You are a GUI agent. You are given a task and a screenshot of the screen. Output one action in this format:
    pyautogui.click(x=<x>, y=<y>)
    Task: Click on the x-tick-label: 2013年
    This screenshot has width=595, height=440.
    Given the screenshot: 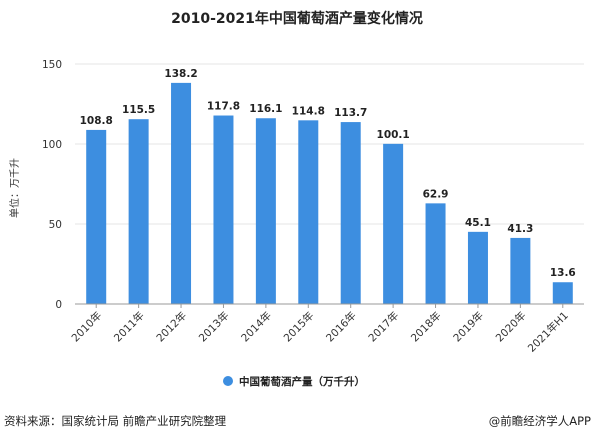 What is the action you would take?
    pyautogui.click(x=214, y=327)
    